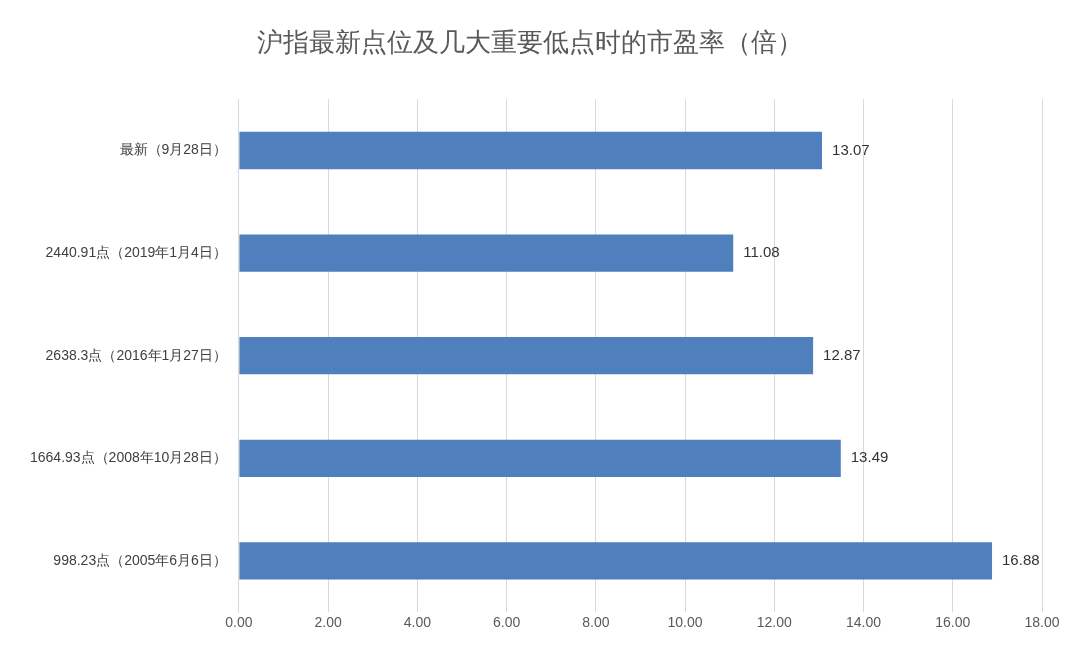 The image size is (1080, 653). I want to click on data-label: 13.49, so click(869, 457).